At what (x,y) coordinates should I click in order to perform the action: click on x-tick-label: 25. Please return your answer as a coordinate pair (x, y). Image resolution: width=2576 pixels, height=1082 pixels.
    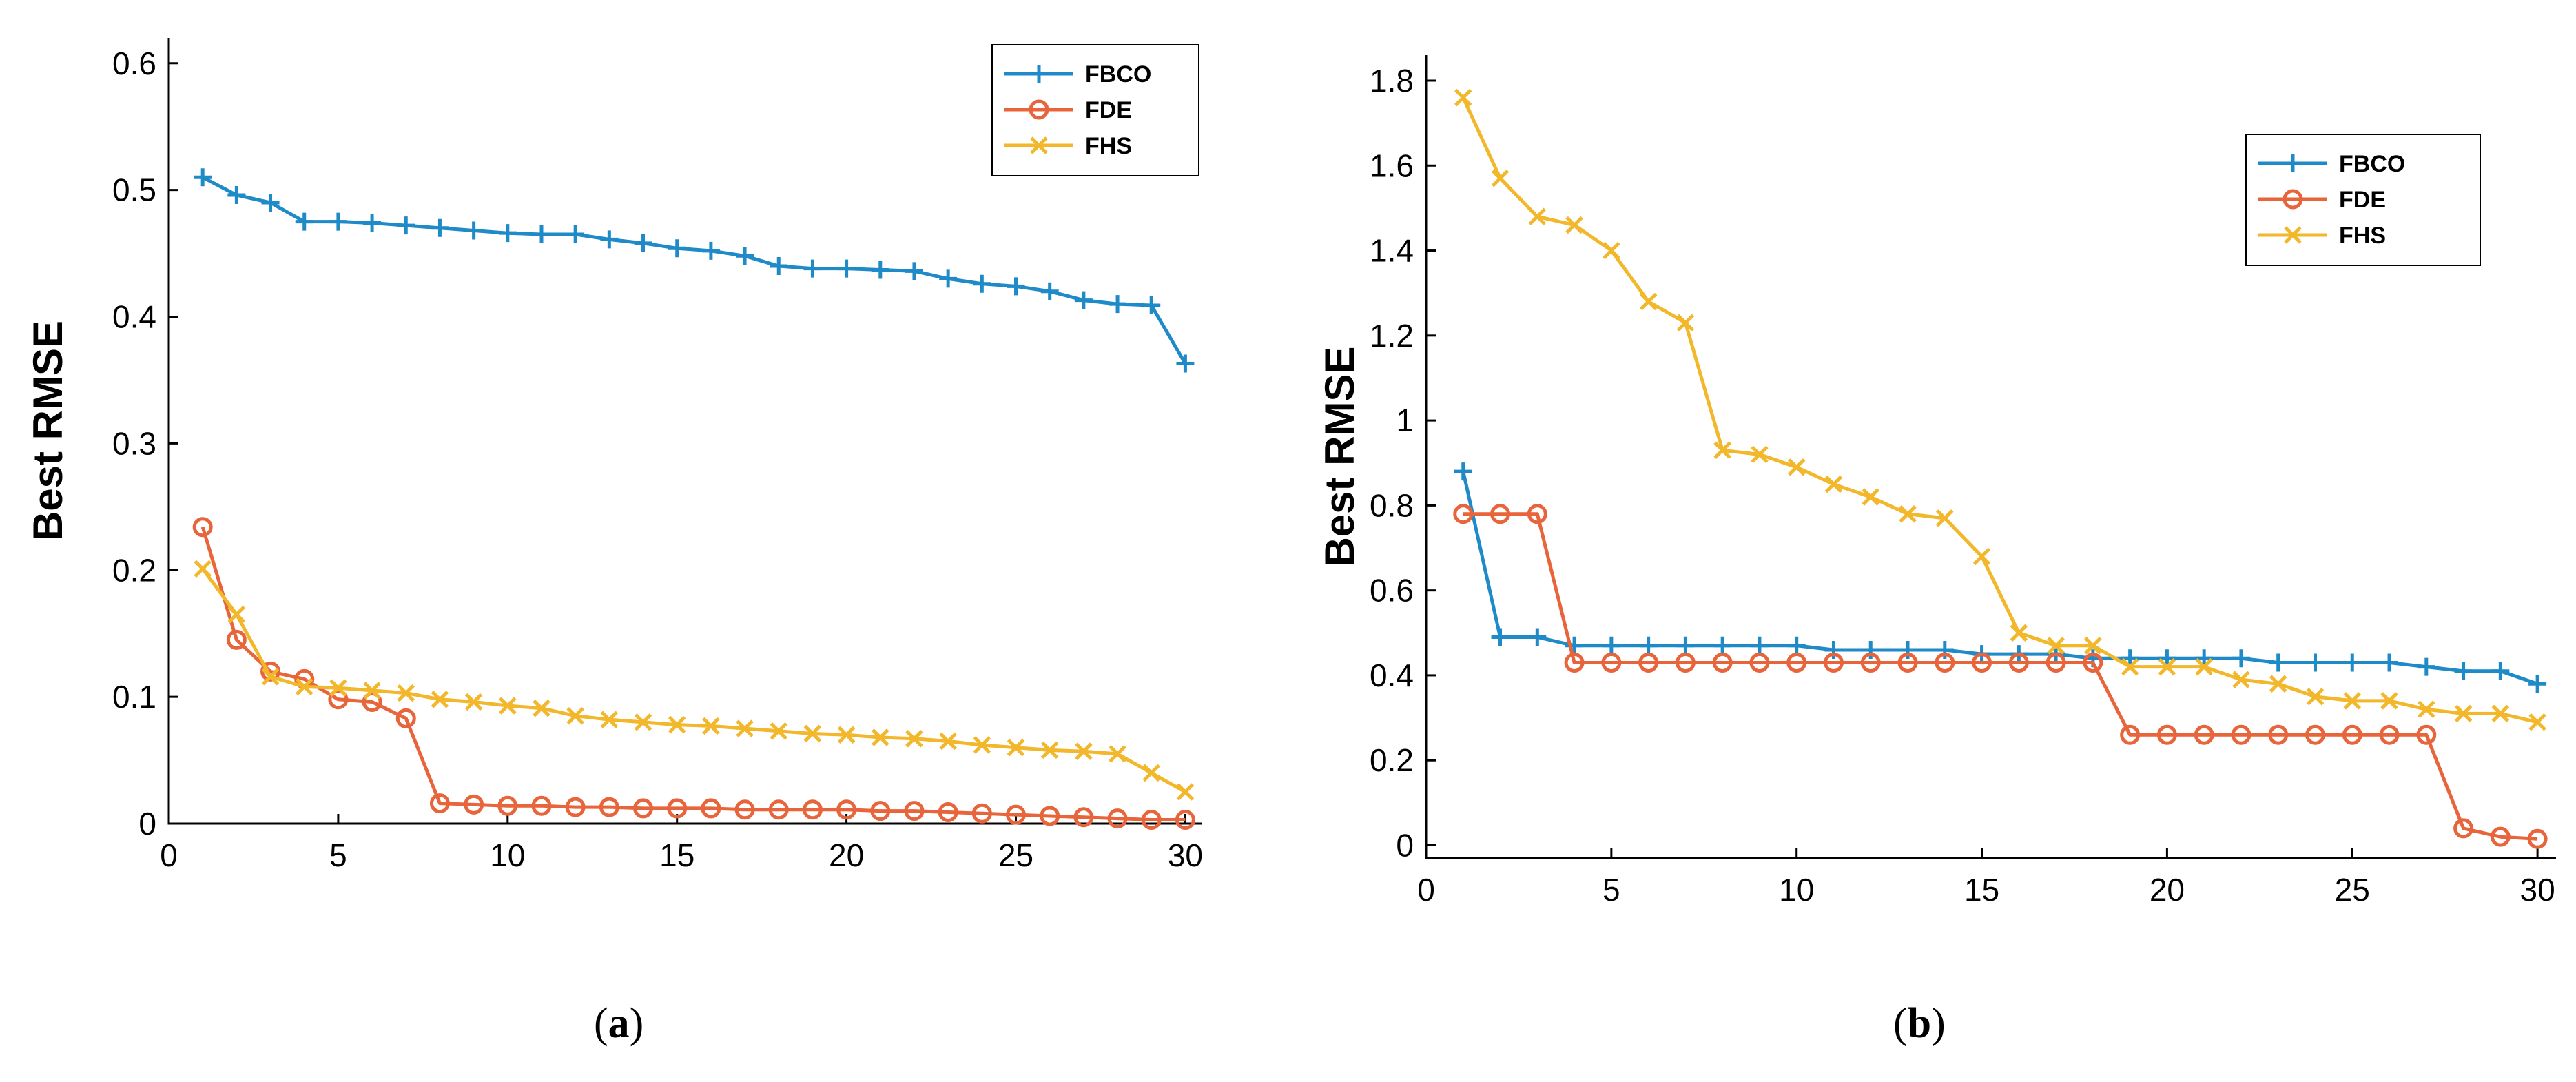
    Looking at the image, I should click on (1015, 855).